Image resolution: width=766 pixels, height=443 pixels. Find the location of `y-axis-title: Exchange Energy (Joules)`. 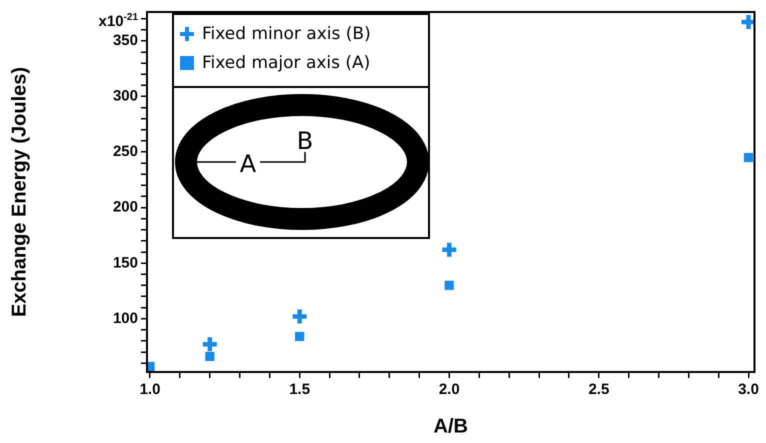

y-axis-title: Exchange Energy (Joules) is located at coordinates (19, 192).